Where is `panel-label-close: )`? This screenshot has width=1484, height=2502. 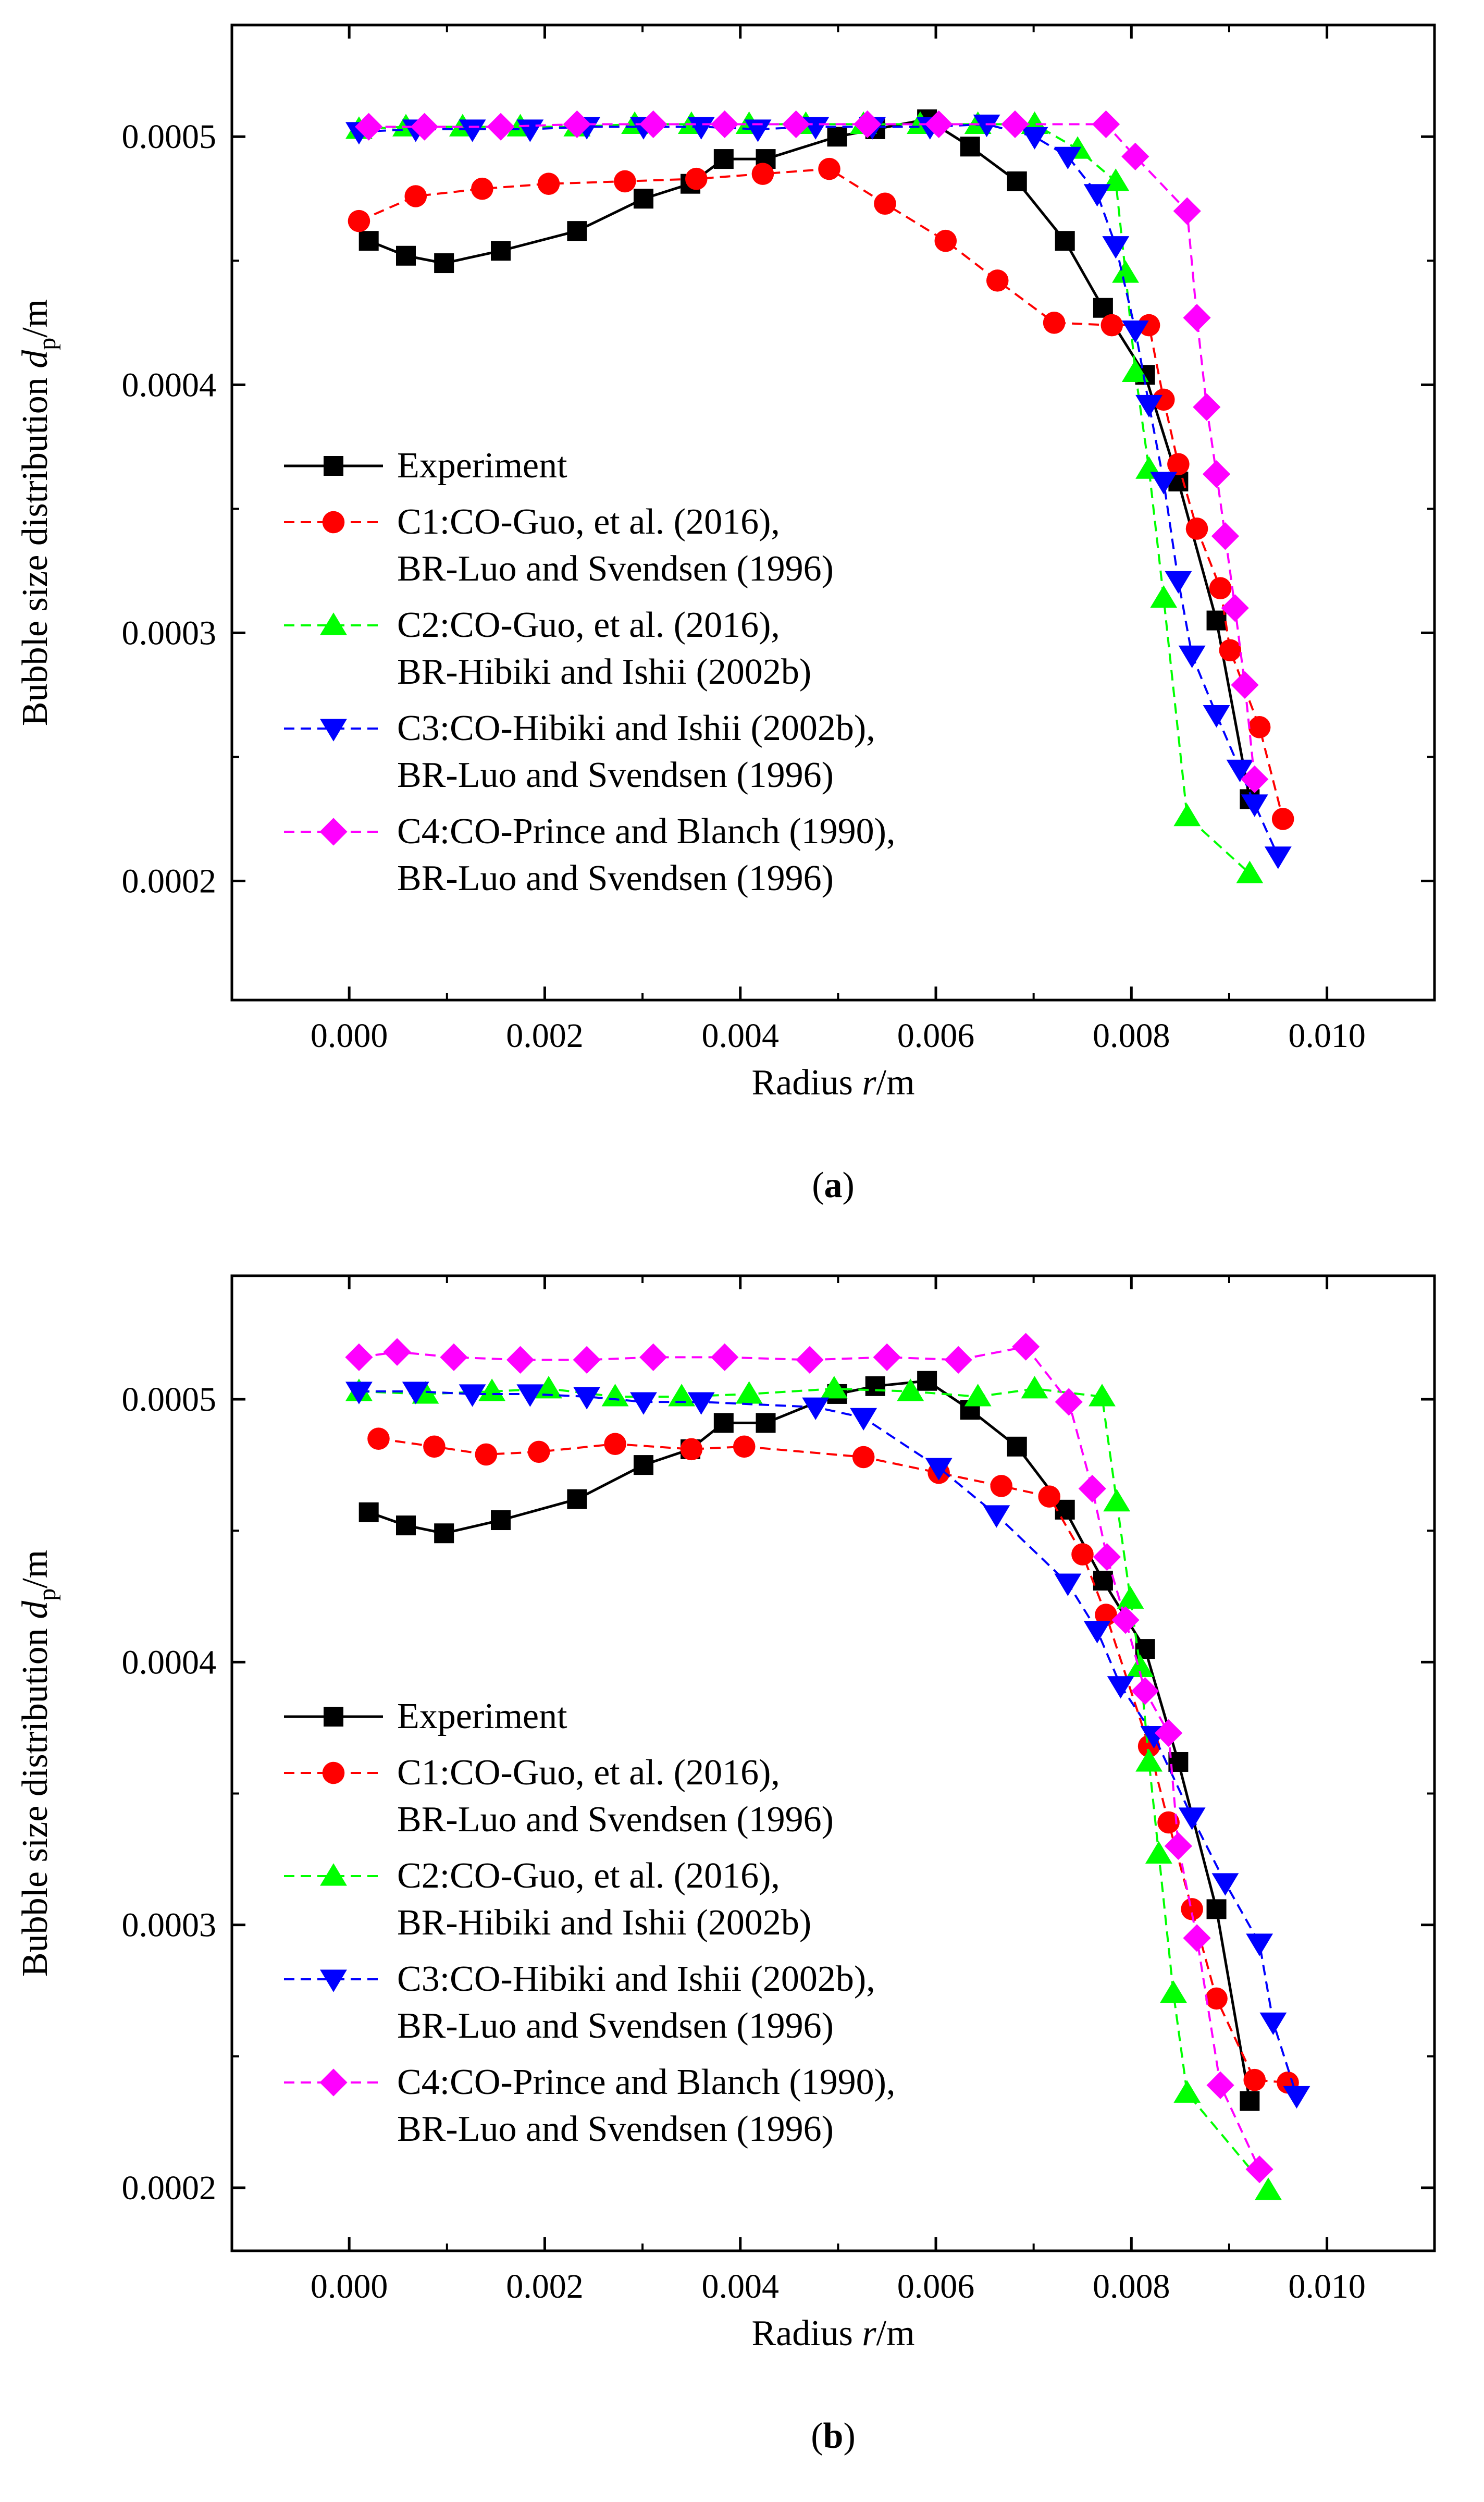 panel-label-close: ) is located at coordinates (849, 1185).